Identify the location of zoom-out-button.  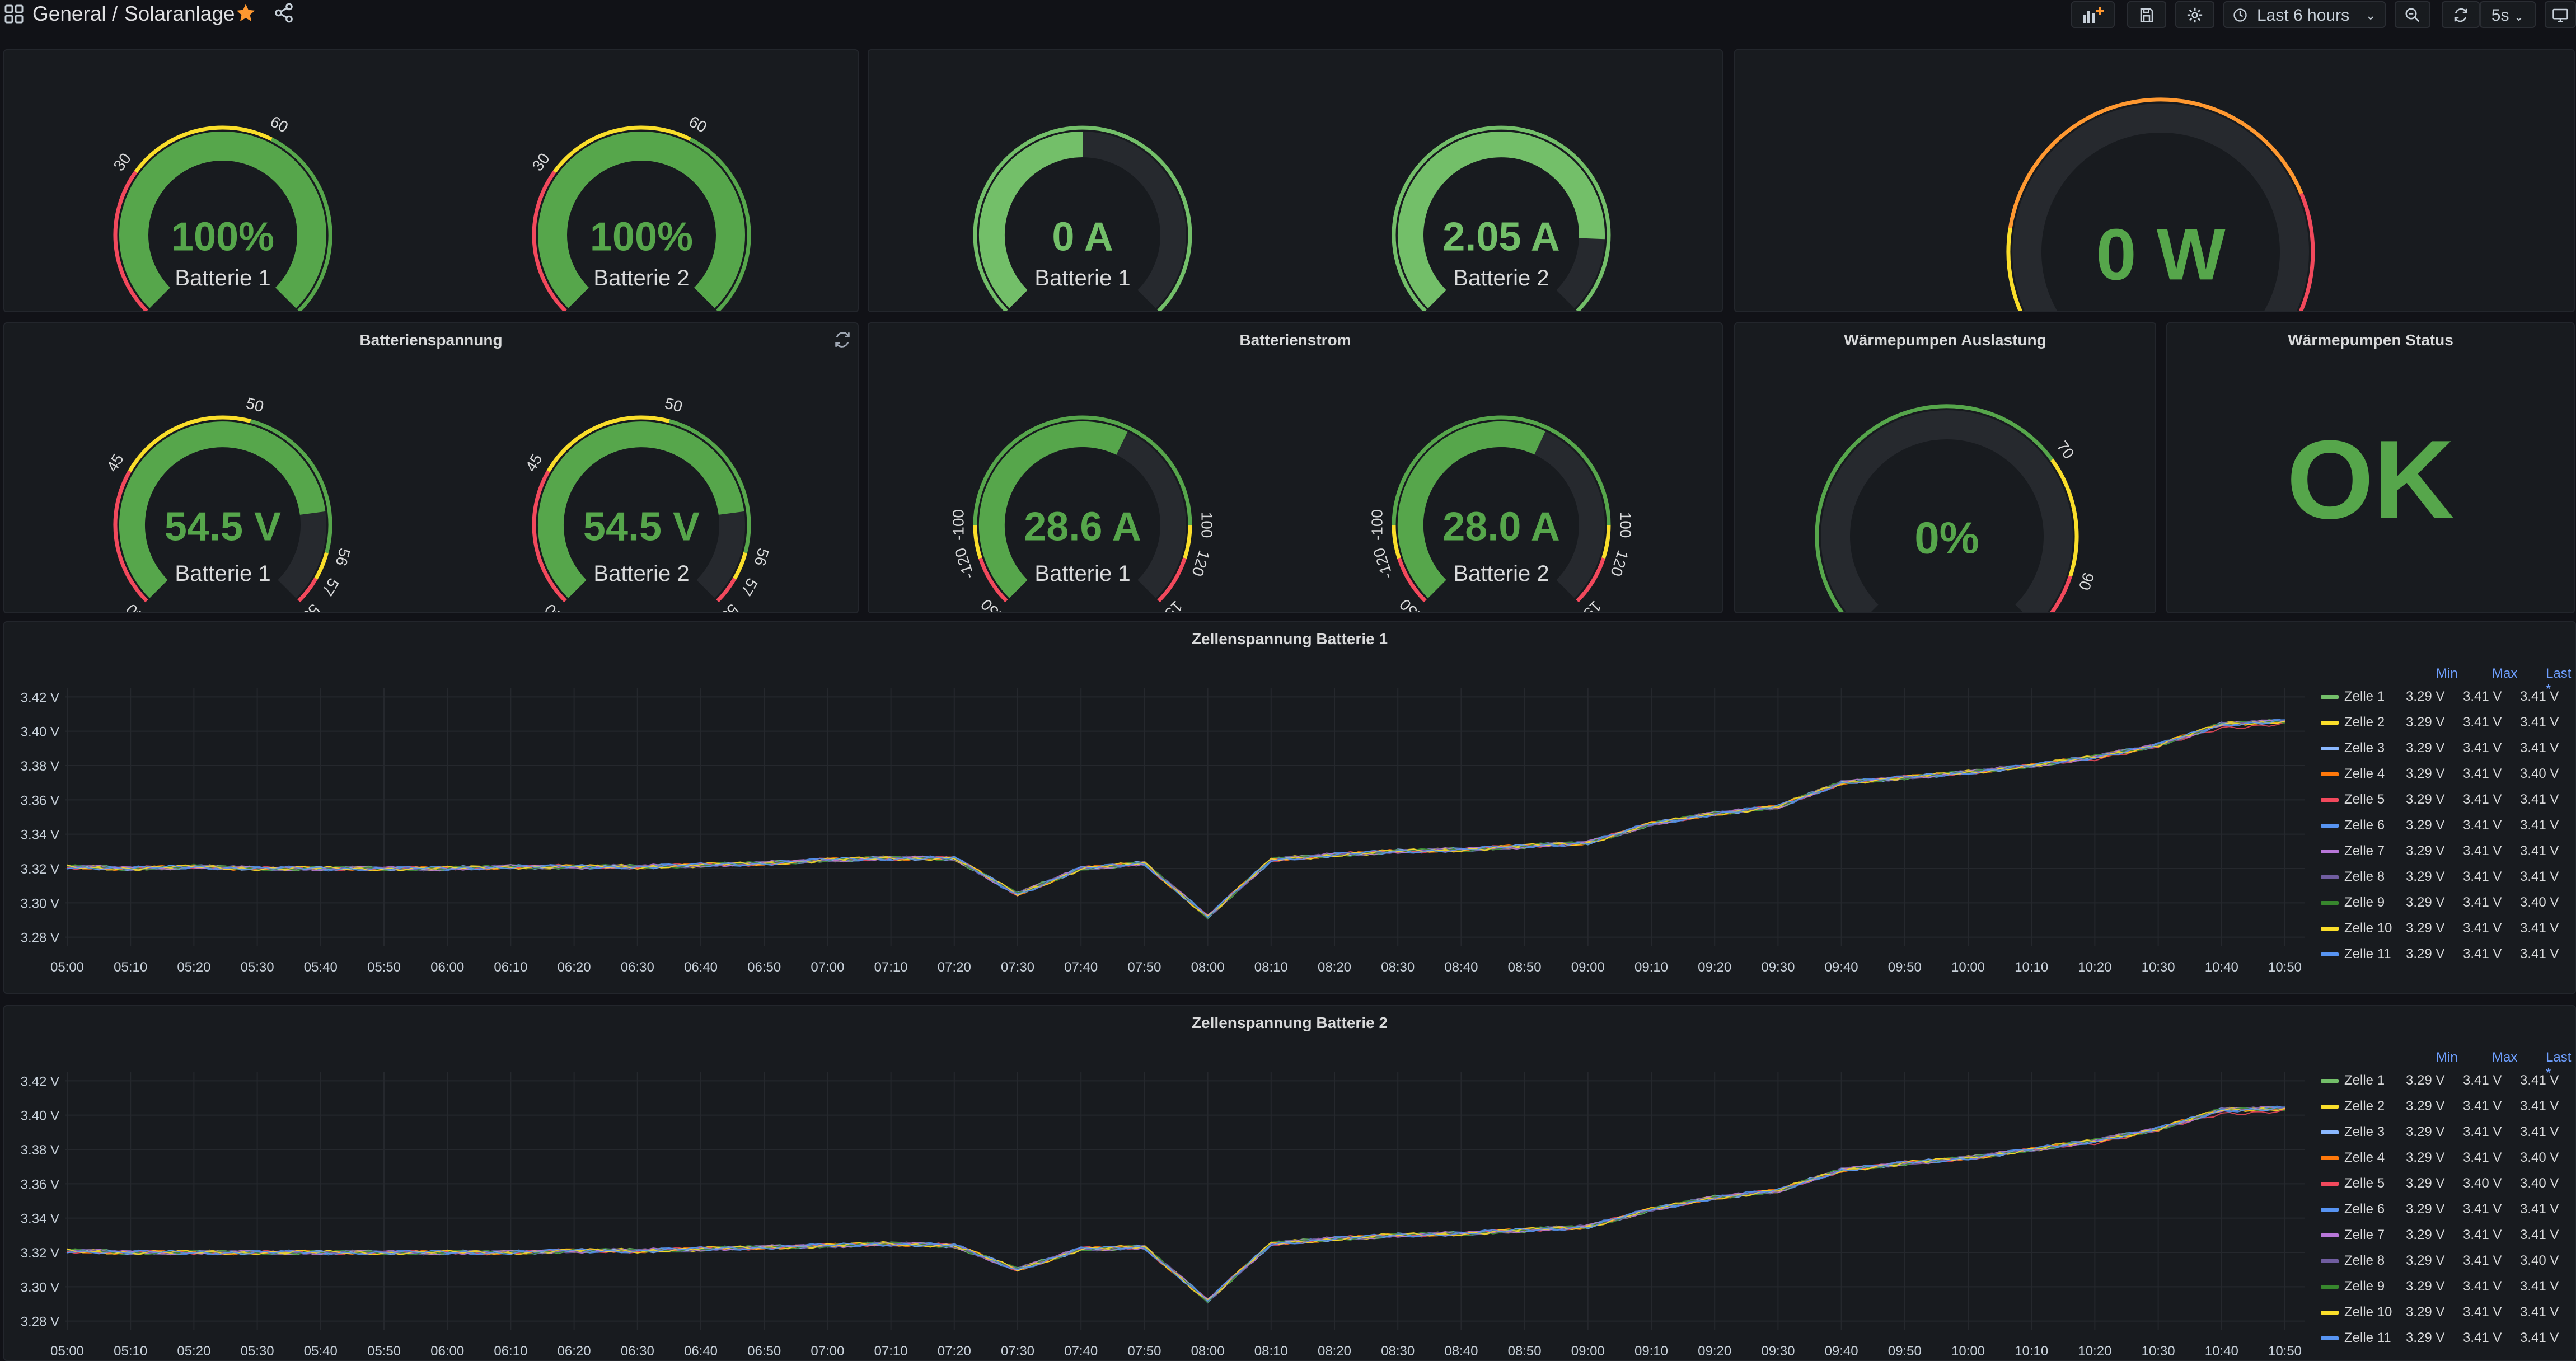
(2413, 15).